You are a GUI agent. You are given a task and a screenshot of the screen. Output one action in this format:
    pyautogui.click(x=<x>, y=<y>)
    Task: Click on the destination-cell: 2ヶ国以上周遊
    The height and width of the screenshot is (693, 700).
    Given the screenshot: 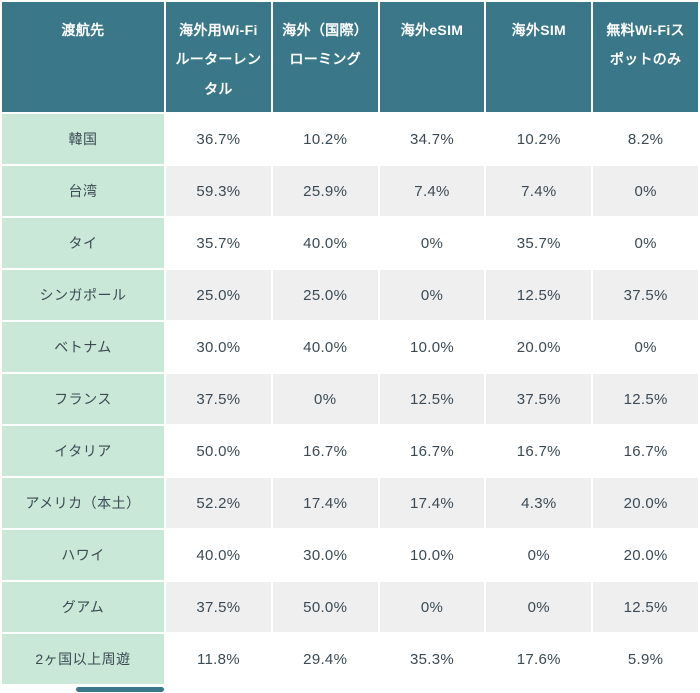 What is the action you would take?
    pyautogui.click(x=83, y=659)
    